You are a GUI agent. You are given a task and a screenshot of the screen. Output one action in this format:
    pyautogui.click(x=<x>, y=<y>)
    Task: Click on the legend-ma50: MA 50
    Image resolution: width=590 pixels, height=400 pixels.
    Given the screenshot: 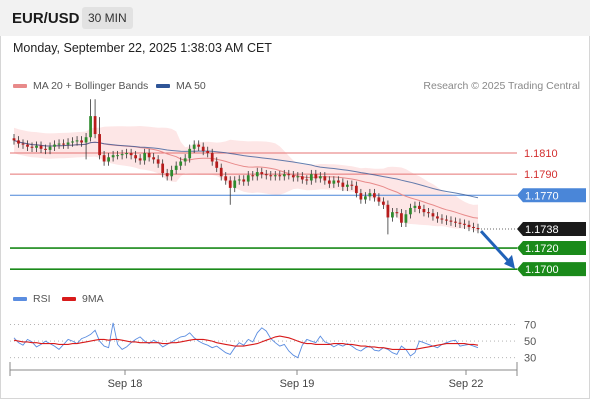 What is the action you would take?
    pyautogui.click(x=181, y=86)
    